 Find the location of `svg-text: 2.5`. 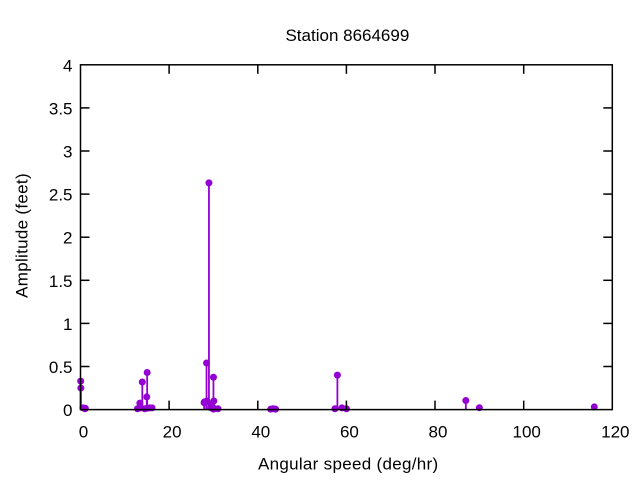

svg-text: 2.5 is located at coordinates (61, 195).